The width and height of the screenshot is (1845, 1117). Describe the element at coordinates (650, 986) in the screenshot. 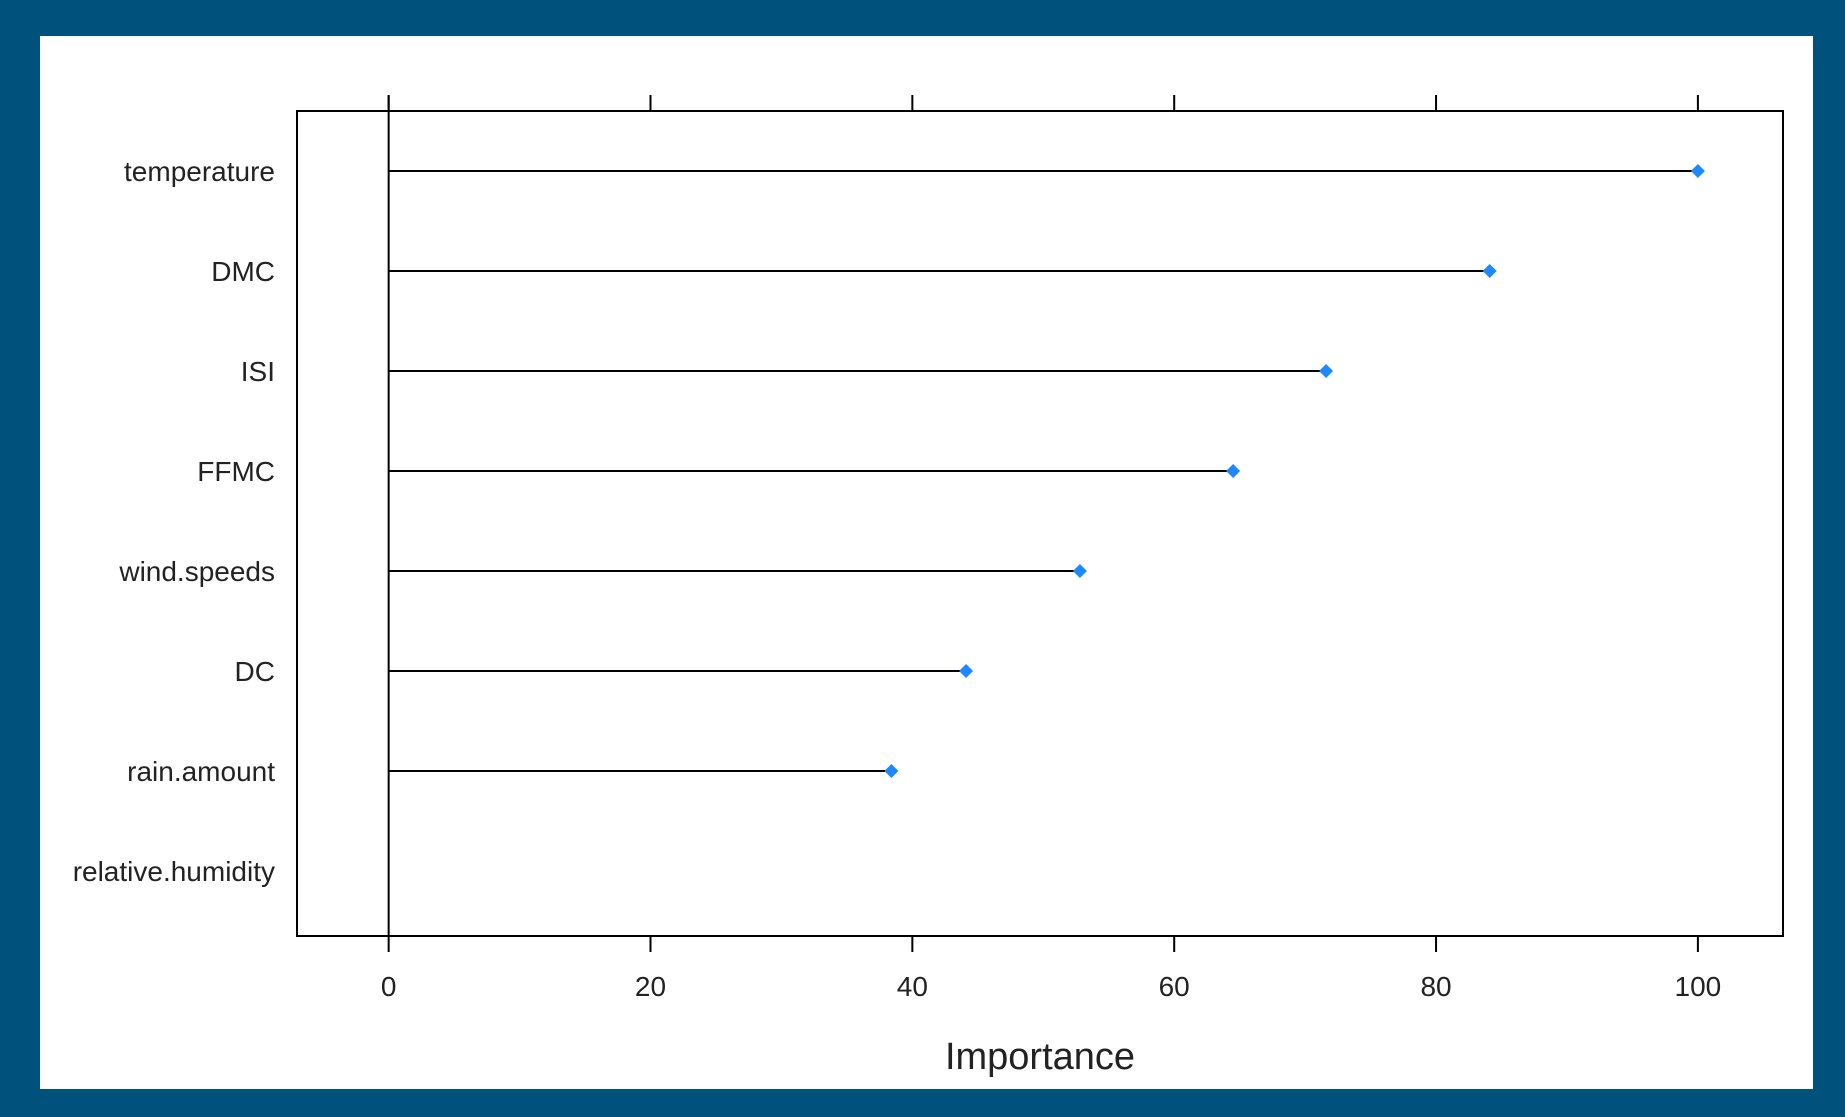

I see `x-tick-label: 20` at that location.